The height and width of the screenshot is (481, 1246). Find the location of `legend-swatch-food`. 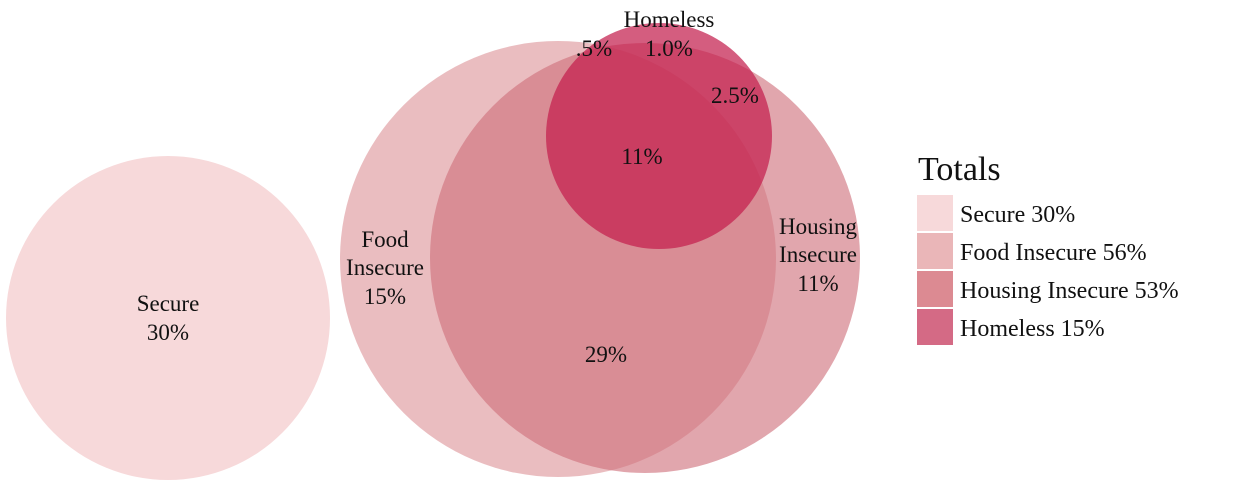

legend-swatch-food is located at coordinates (935, 251).